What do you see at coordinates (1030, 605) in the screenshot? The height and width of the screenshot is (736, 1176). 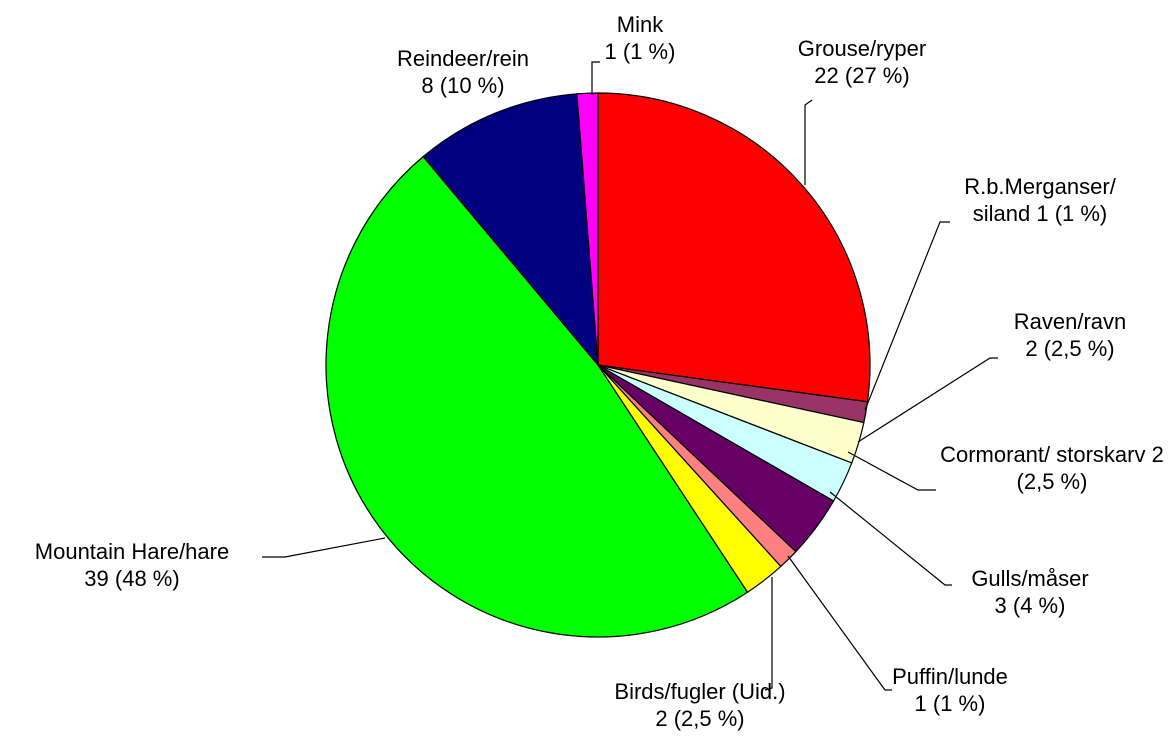 I see `value-label: 3 (4 %)` at bounding box center [1030, 605].